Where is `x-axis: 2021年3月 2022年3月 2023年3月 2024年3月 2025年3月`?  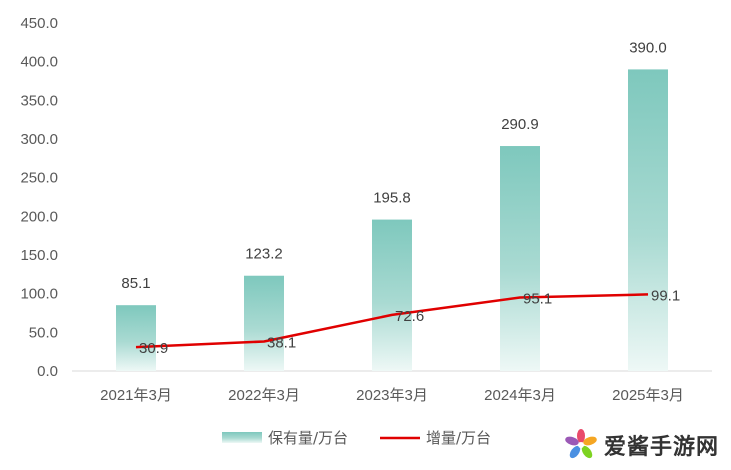
x-axis: 2021年3月 2022年3月 2023年3月 2024年3月 2025年3月 is located at coordinates (392, 395).